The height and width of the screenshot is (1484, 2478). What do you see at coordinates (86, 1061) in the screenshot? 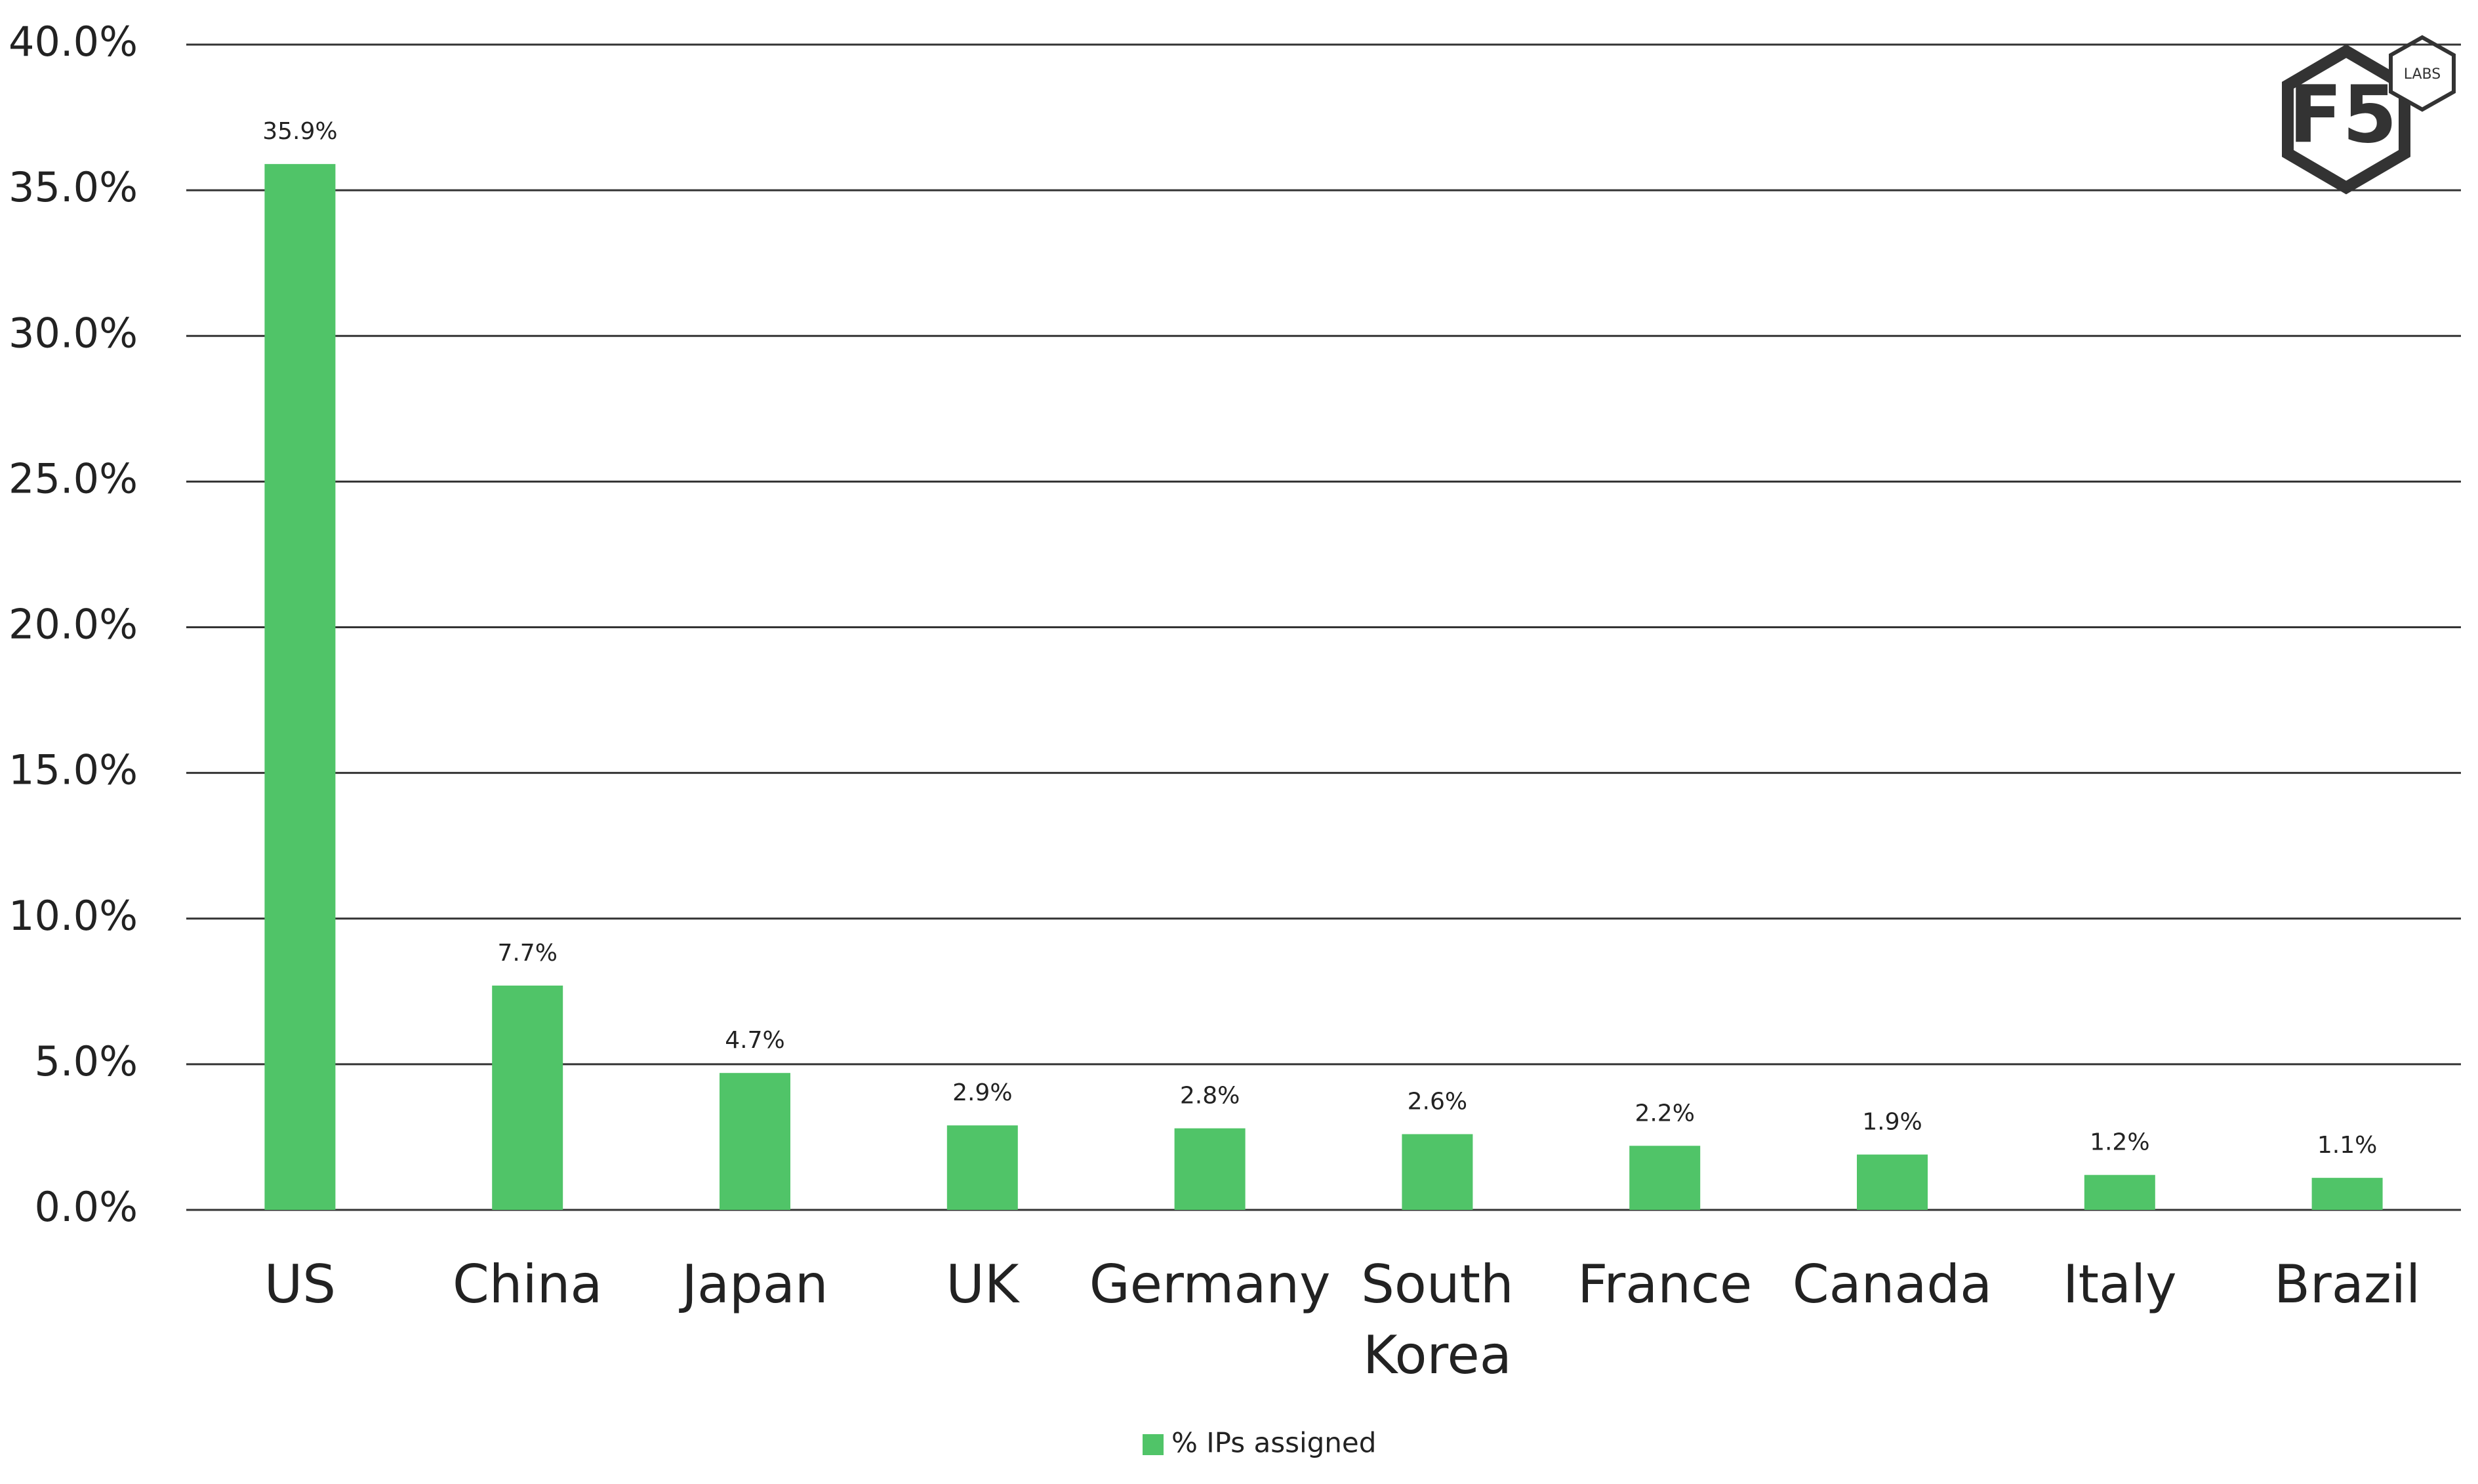
I see `y-tick-label: 5.0%` at bounding box center [86, 1061].